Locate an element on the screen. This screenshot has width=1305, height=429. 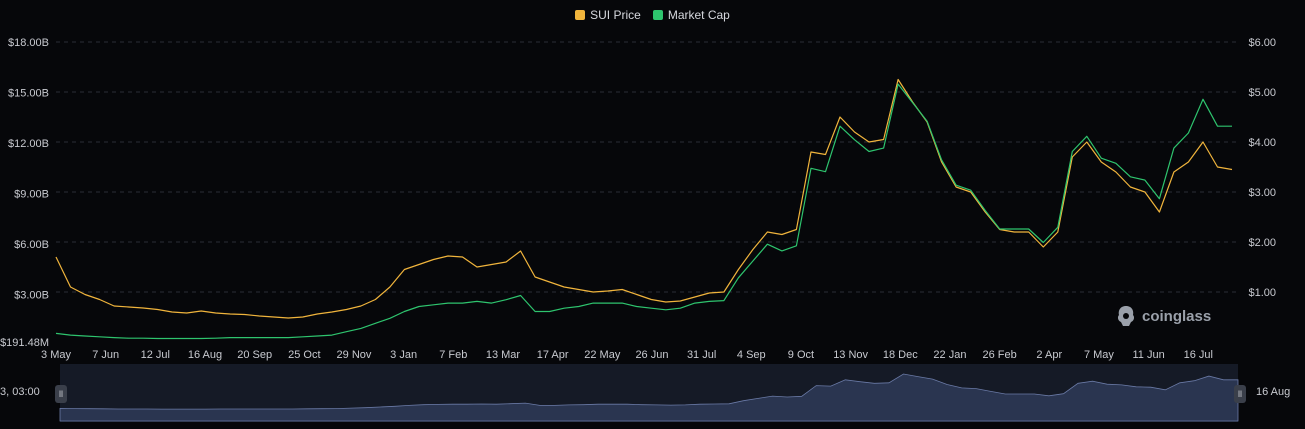
navigator-right-handle: ll is located at coordinates (1240, 394).